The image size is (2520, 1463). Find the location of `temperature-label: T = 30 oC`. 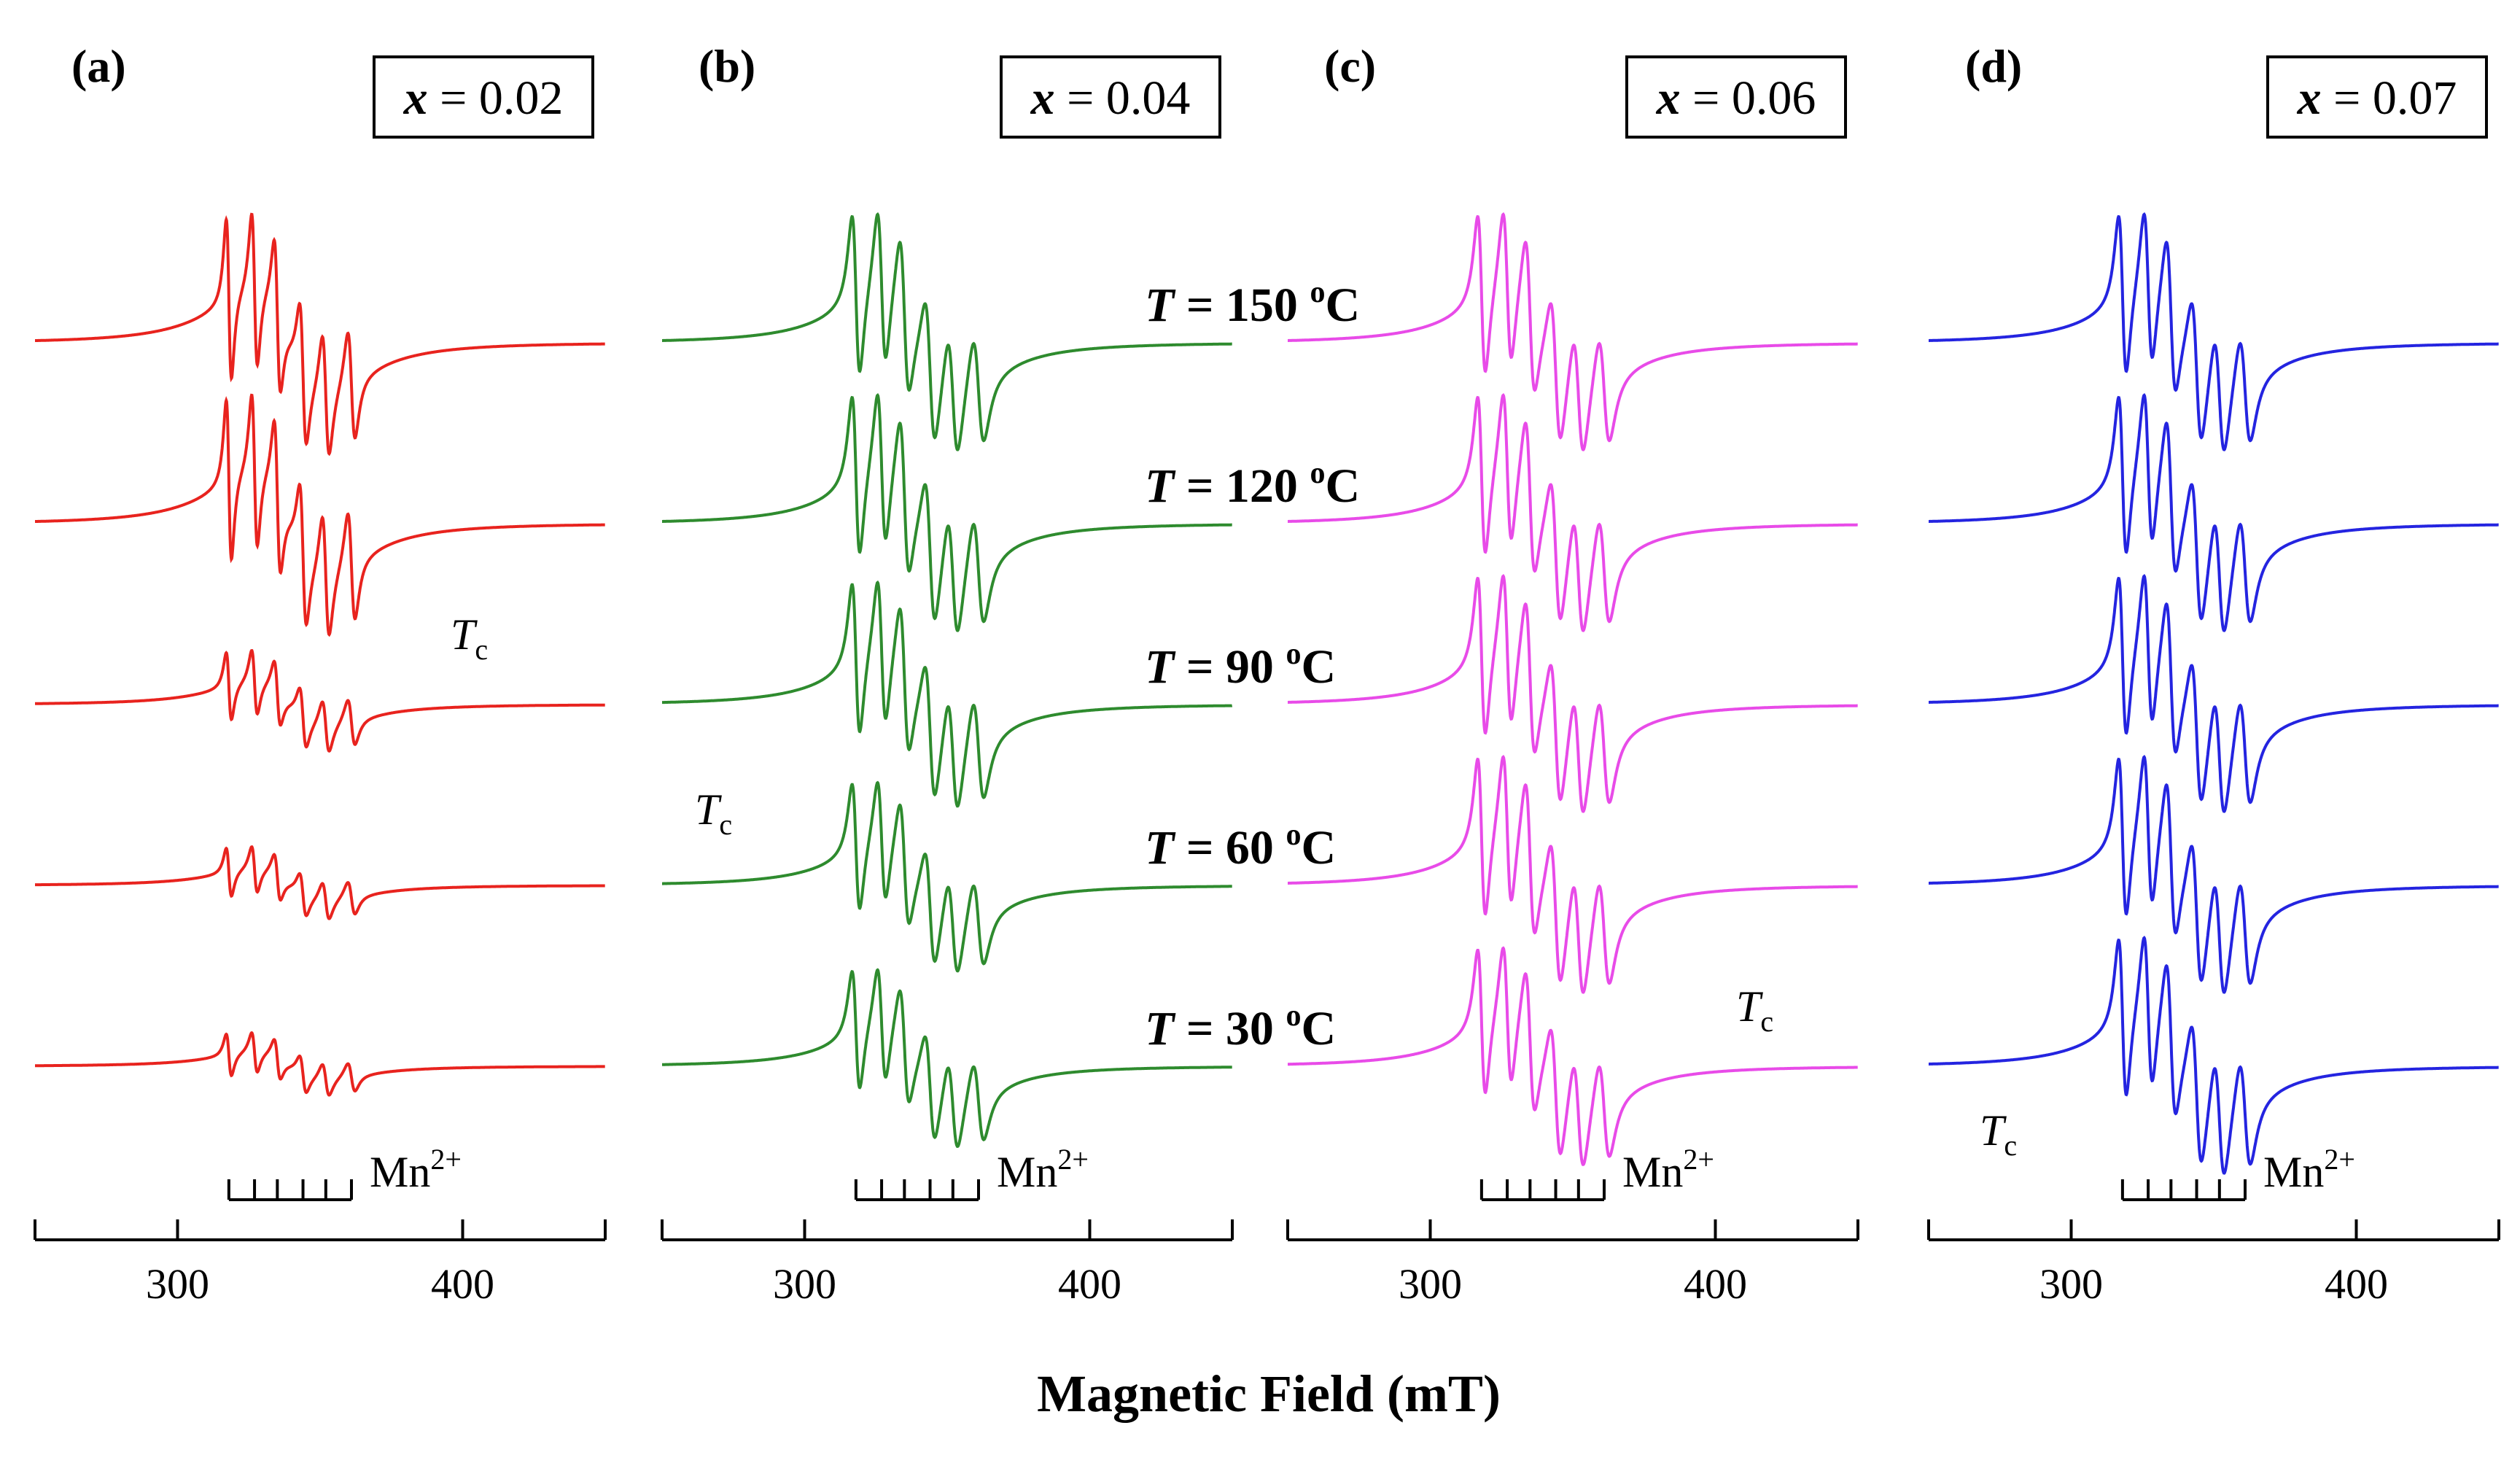

temperature-label: T = 30 oC is located at coordinates (1240, 1027).